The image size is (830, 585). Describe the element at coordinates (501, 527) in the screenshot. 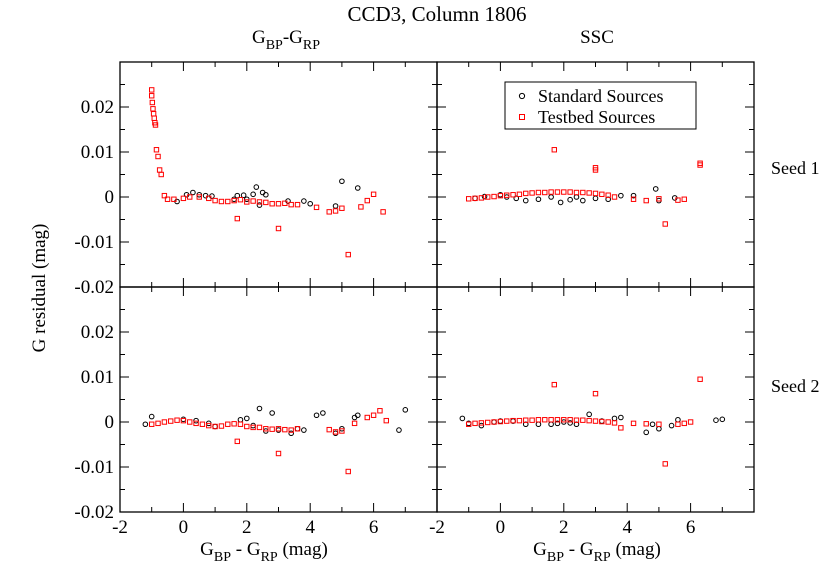

I see `x-tick-label: 0` at that location.